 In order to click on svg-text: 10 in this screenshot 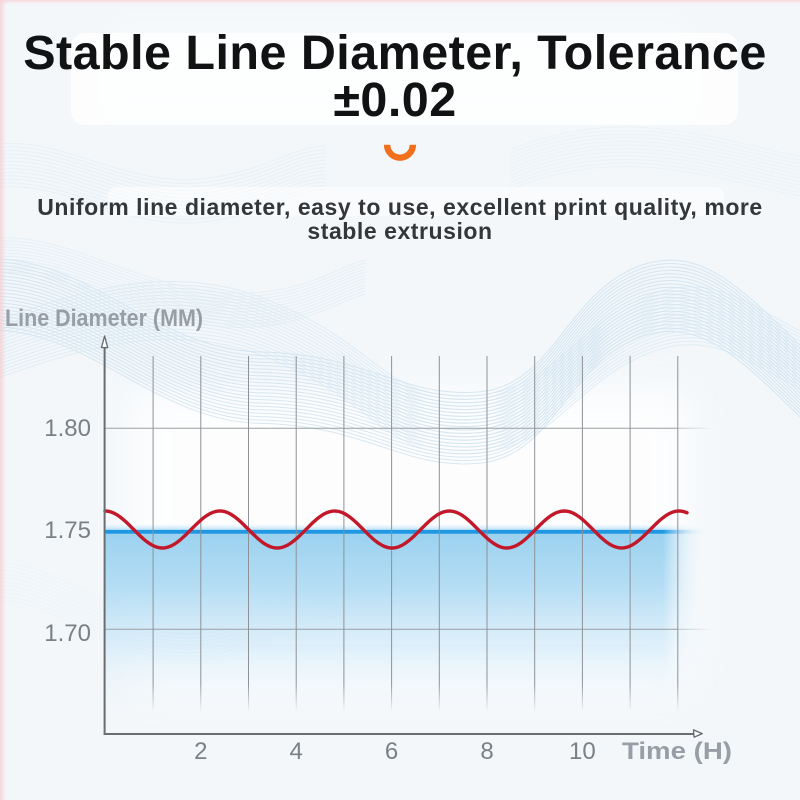, I will do `click(582, 751)`.